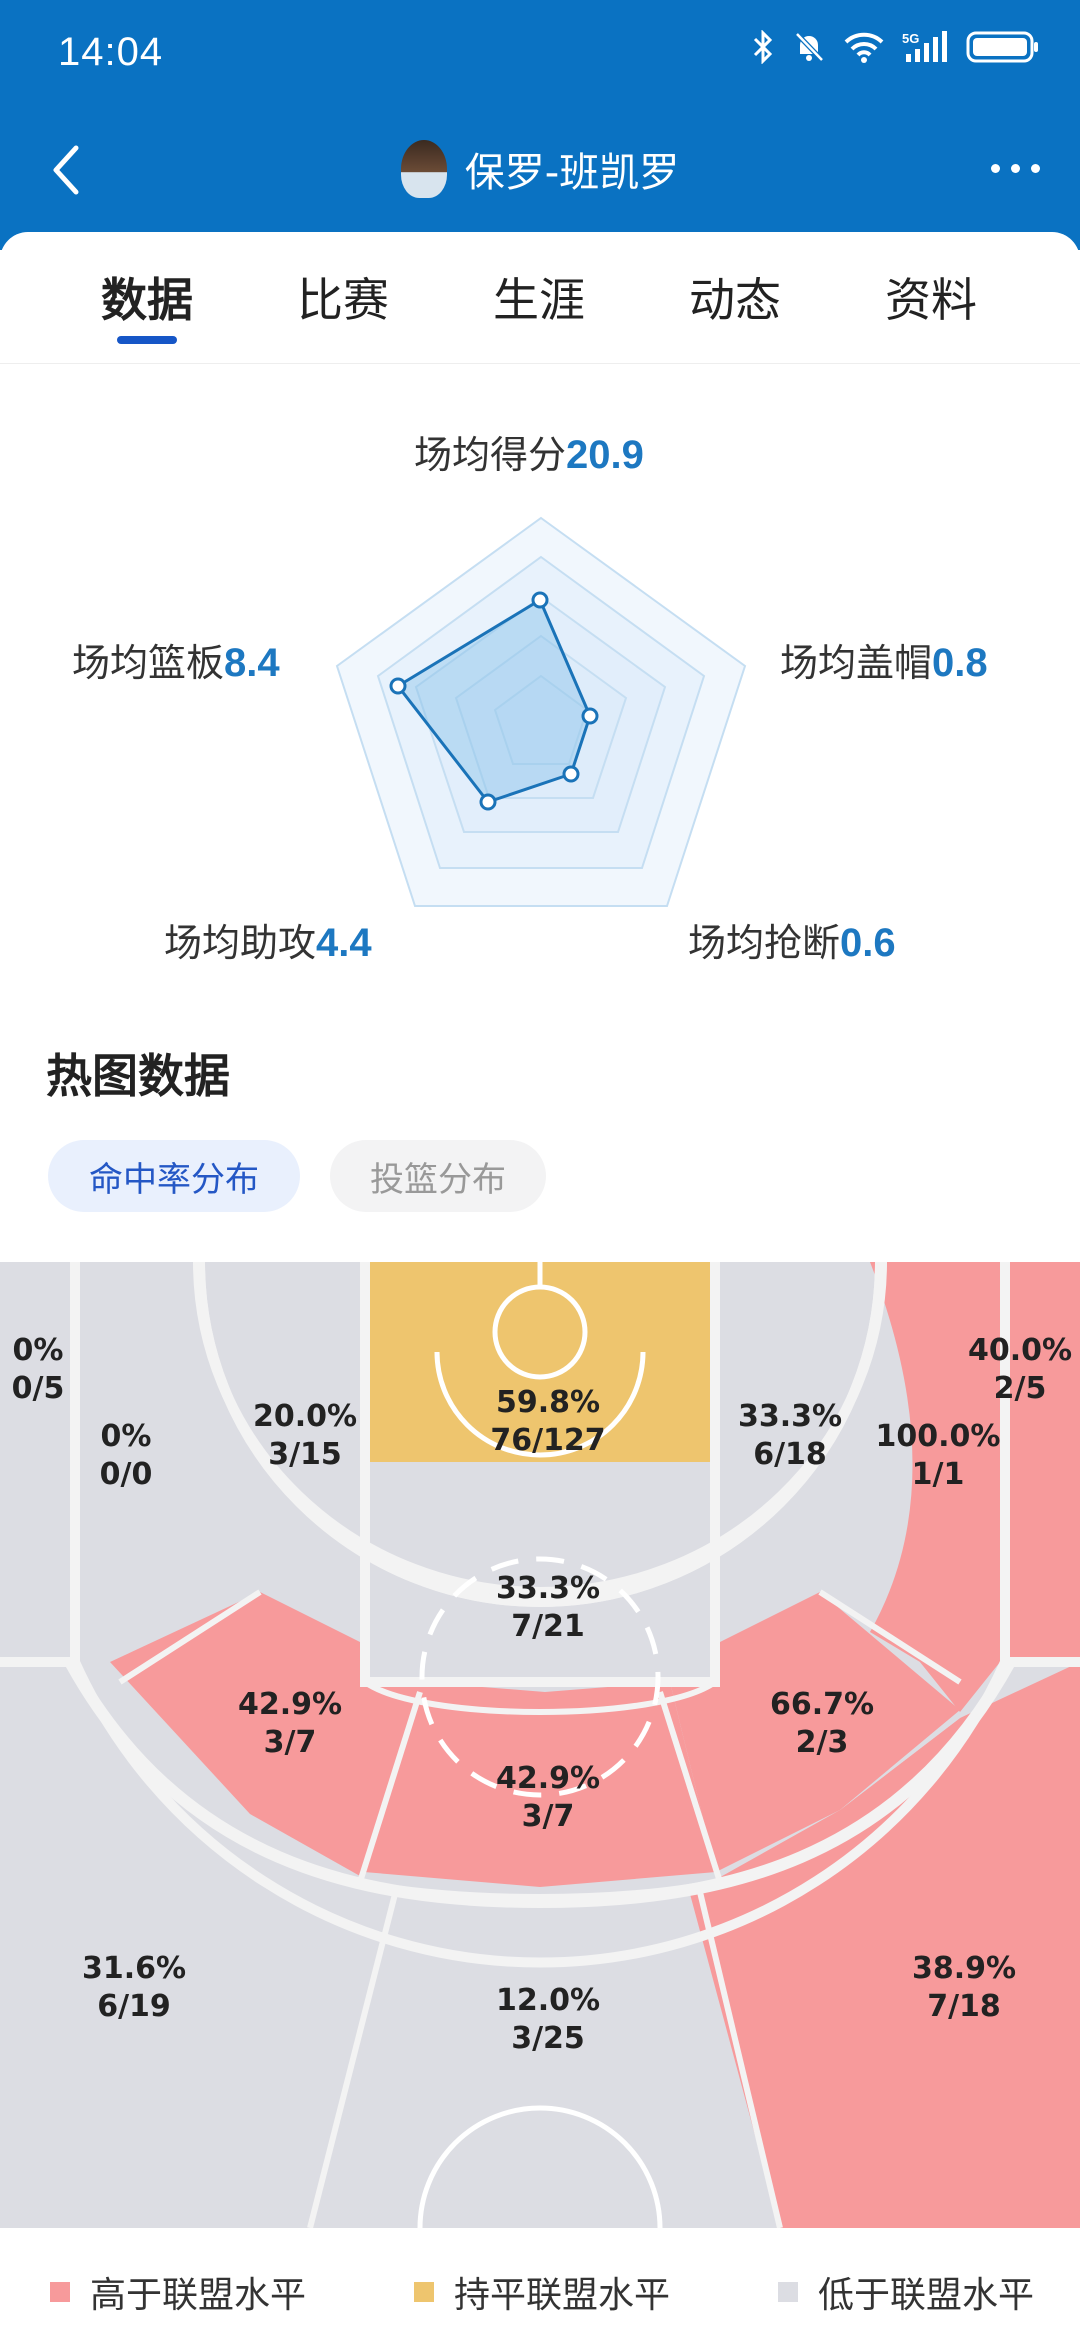  What do you see at coordinates (790, 1435) in the screenshot?
I see `zone-right-elbow: 33.3% 6/18` at bounding box center [790, 1435].